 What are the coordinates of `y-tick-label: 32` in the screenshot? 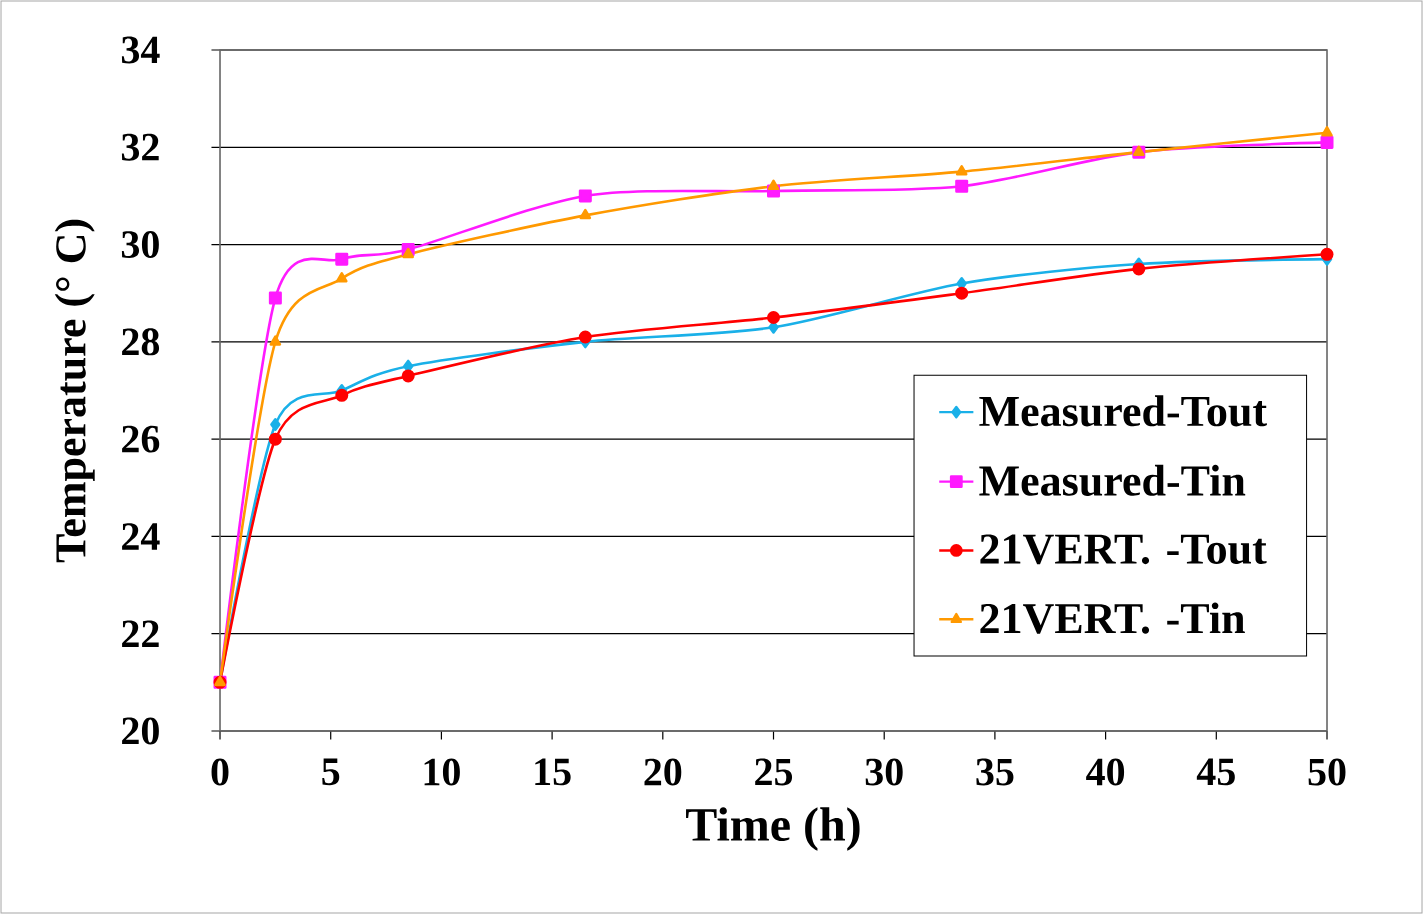 It's located at (140, 147).